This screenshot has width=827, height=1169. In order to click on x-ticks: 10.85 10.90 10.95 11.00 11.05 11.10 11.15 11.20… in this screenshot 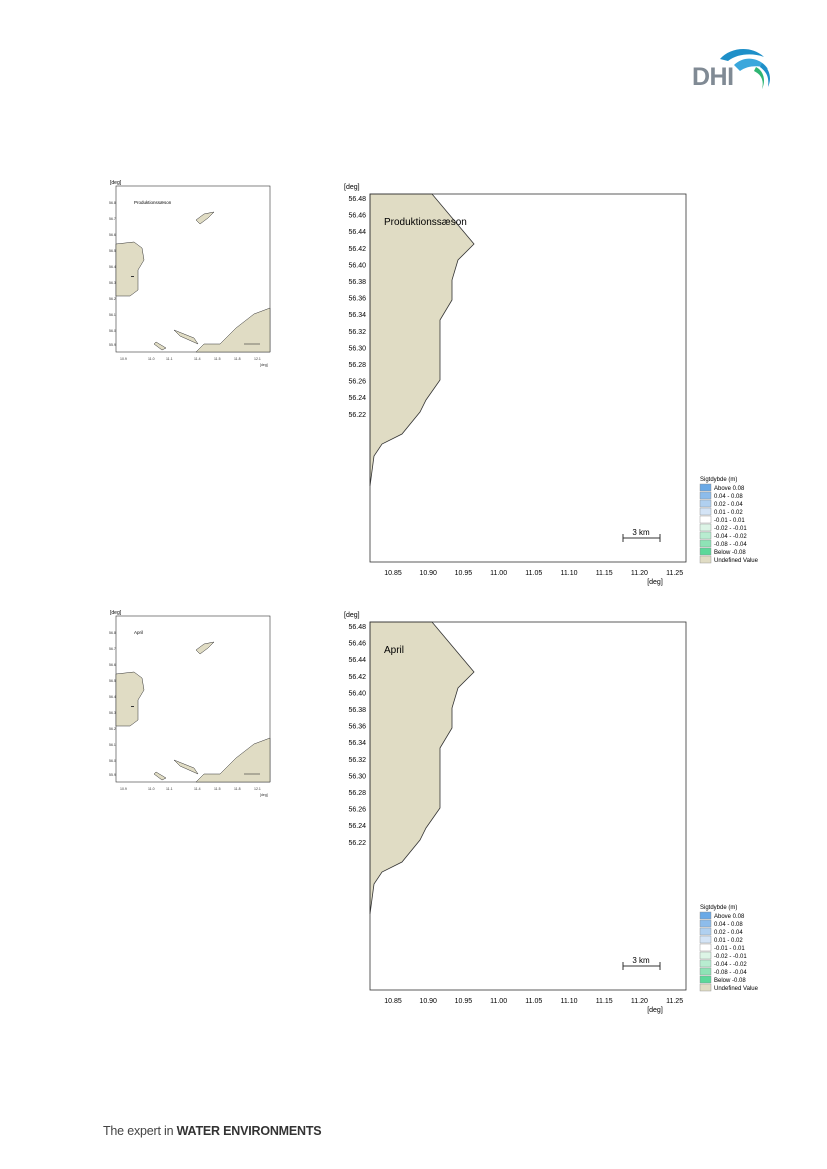, I will do `click(533, 1001)`.